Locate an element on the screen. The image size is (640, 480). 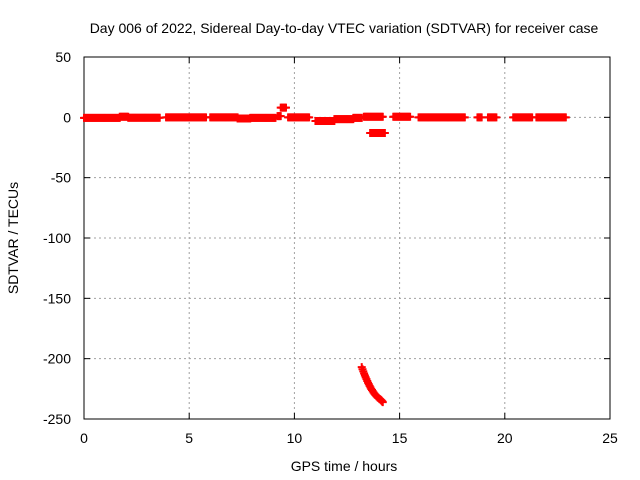
y-tick-label: -150 is located at coordinates (57, 298).